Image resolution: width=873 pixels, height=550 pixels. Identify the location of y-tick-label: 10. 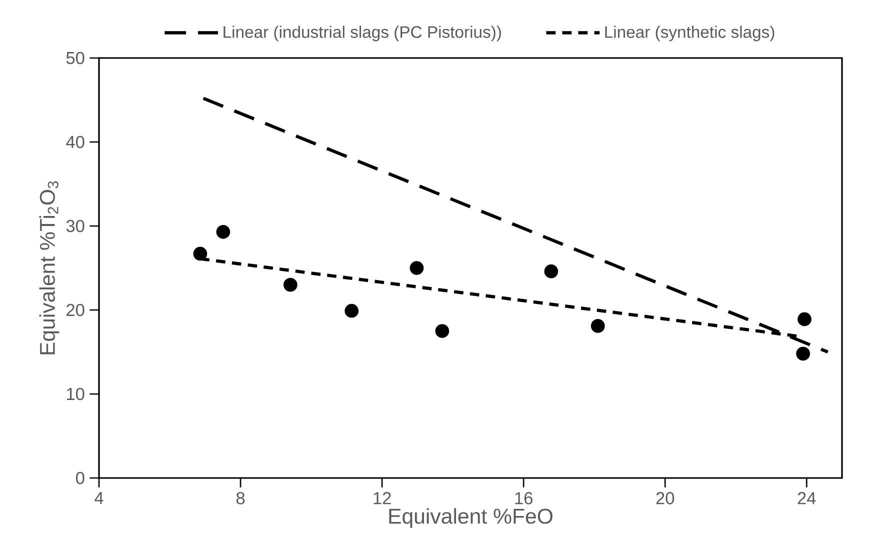
(75, 394).